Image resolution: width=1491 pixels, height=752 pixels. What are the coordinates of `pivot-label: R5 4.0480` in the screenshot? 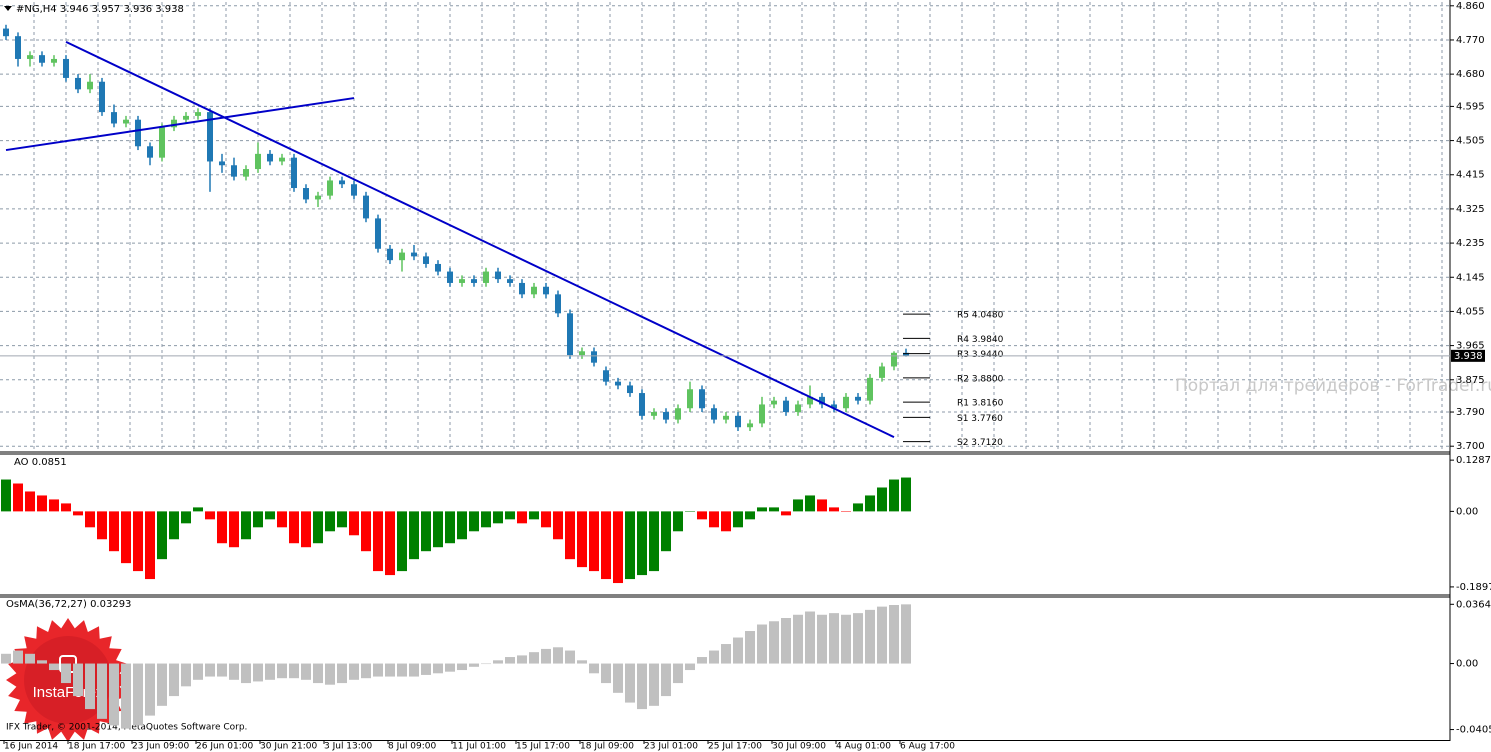 It's located at (980, 316).